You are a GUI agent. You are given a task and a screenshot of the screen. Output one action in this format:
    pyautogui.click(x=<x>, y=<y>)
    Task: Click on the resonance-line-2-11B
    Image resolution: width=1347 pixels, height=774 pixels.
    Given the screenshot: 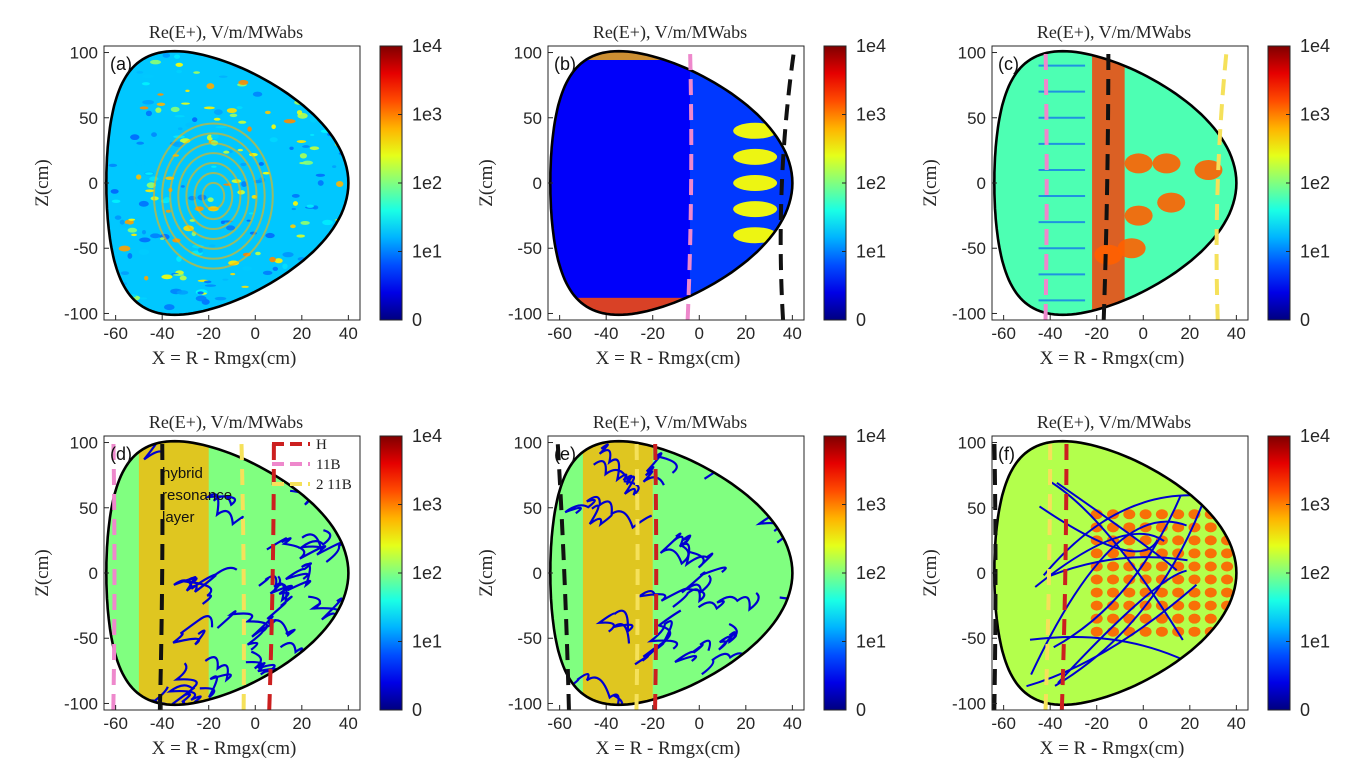 What is the action you would take?
    pyautogui.click(x=242, y=573)
    